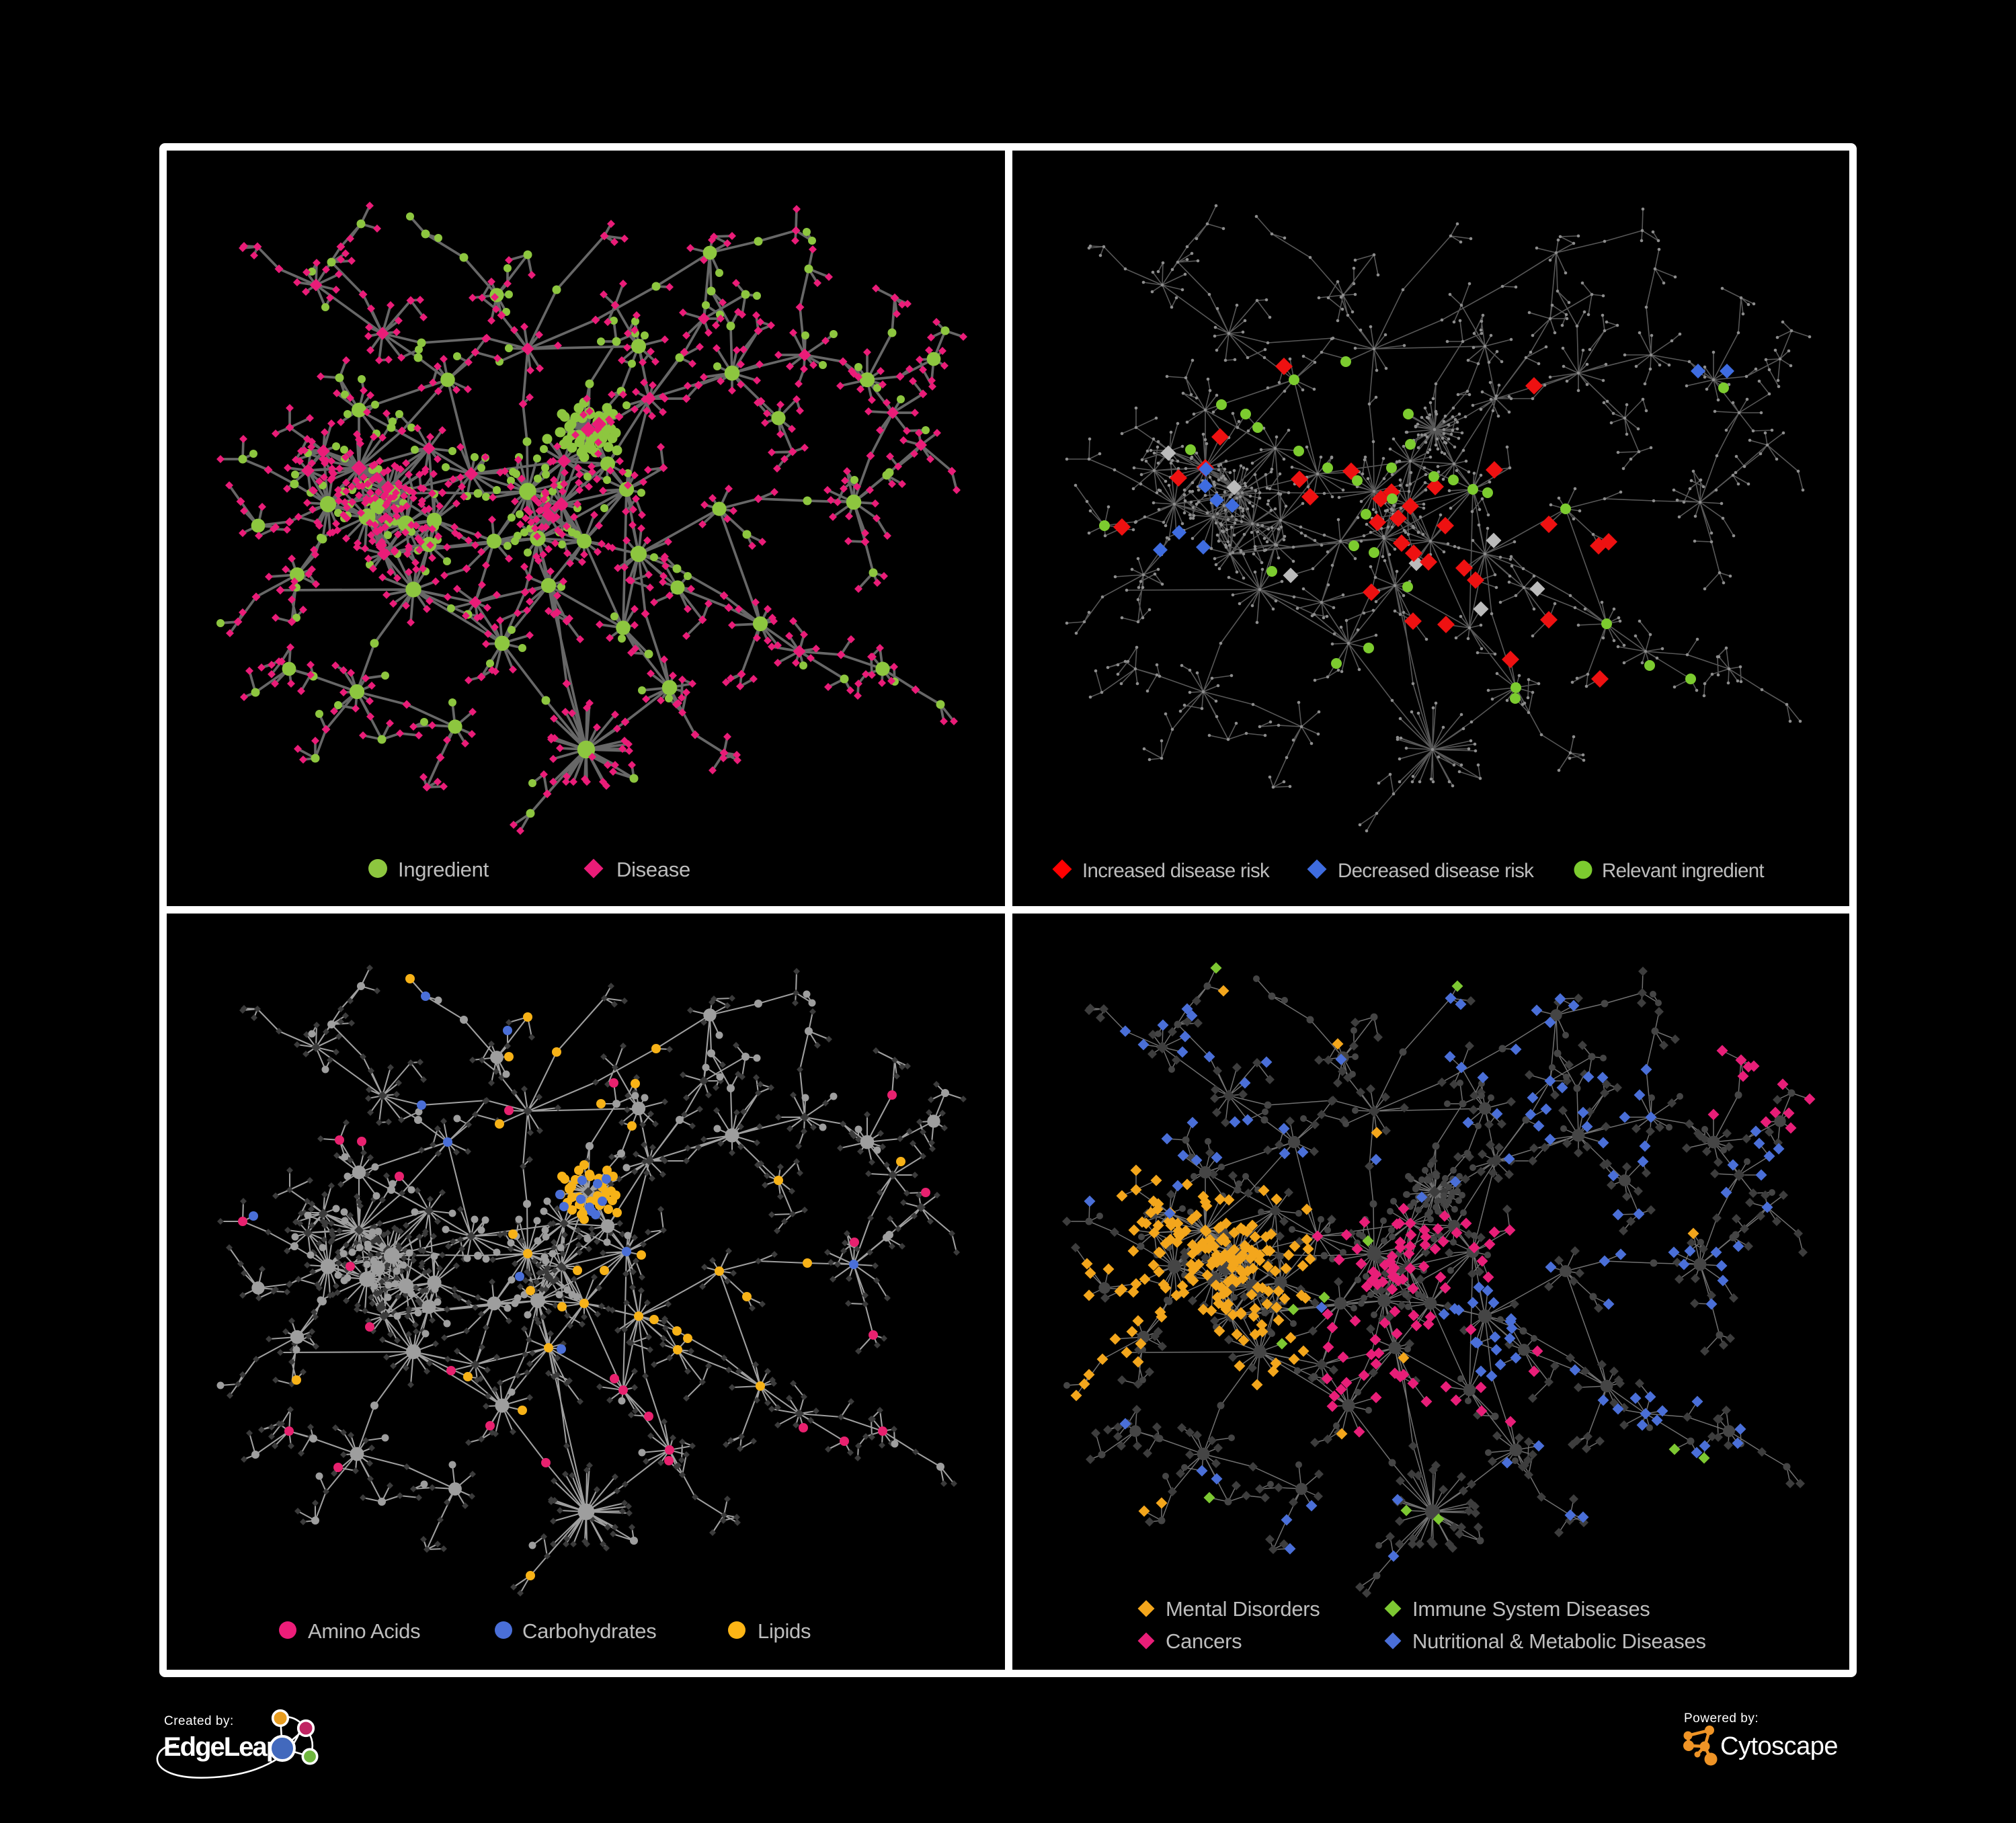  What do you see at coordinates (364, 1631) in the screenshot?
I see `svg-text: Amino Acids` at bounding box center [364, 1631].